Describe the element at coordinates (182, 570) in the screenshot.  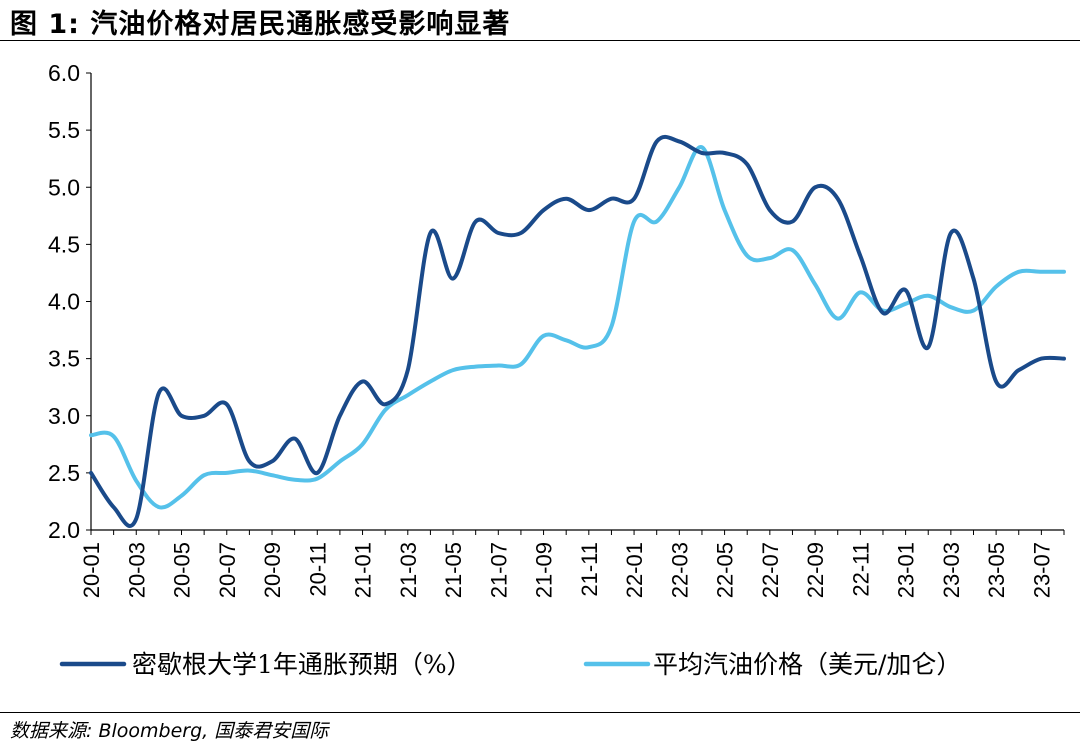
I see `x-tick-label: 20-05` at that location.